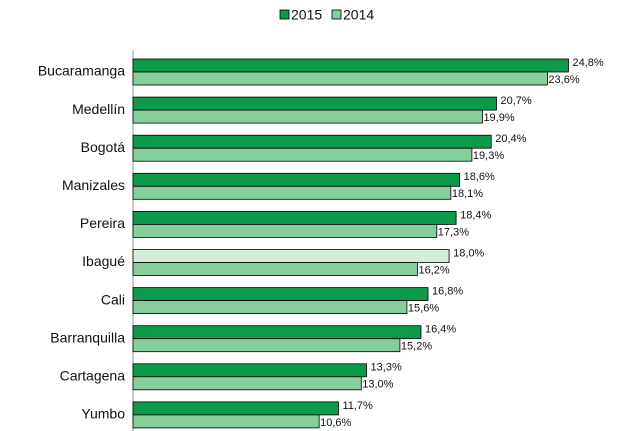 This screenshot has width=618, height=431. I want to click on y-tick-label: Bogotá, so click(103, 147).